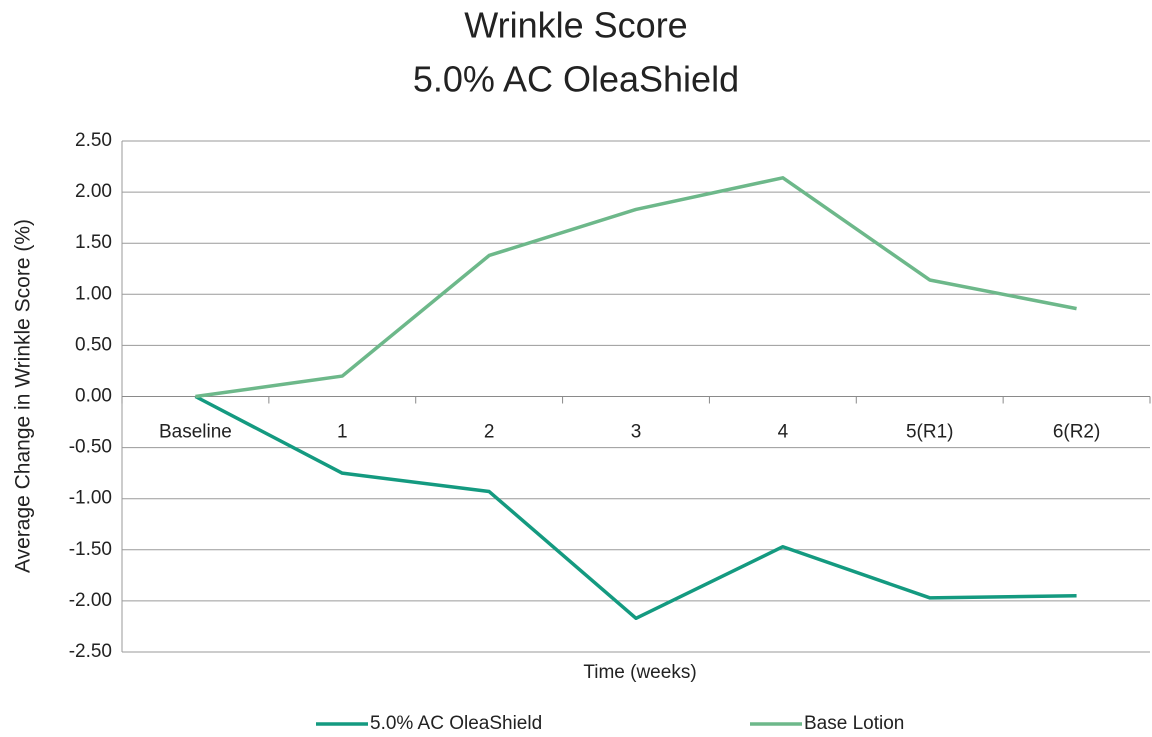 The image size is (1152, 737). Describe the element at coordinates (783, 432) in the screenshot. I see `x-tick-label: 4` at that location.